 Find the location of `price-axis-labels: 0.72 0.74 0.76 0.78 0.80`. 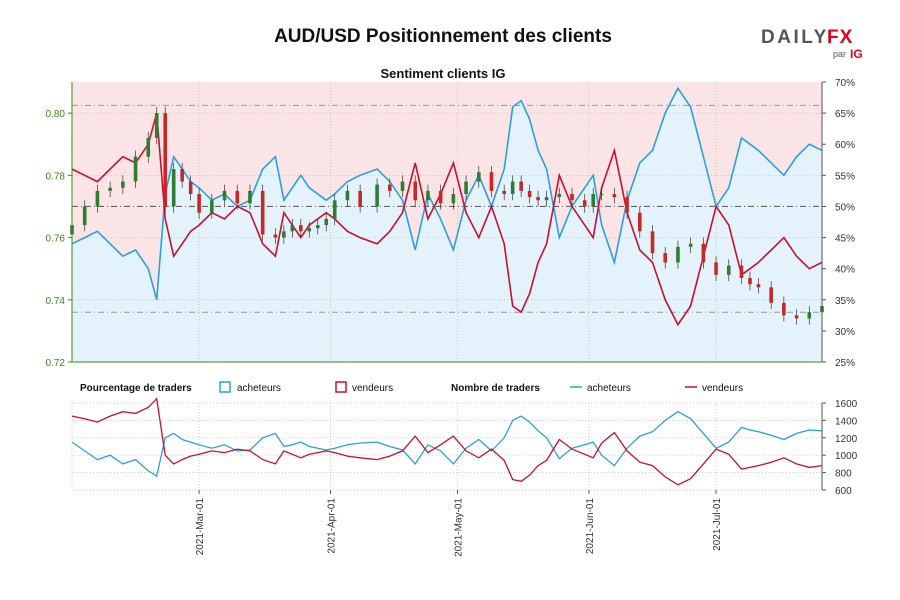

price-axis-labels: 0.72 0.74 0.76 0.78 0.80 is located at coordinates (59, 239).